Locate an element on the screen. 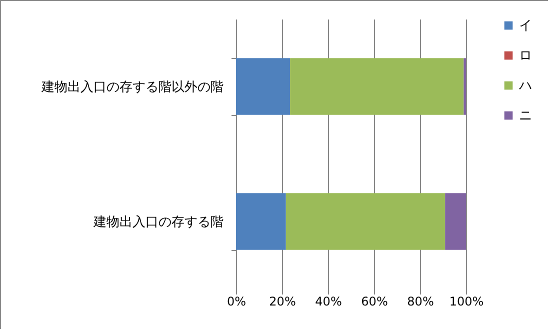 The height and width of the screenshot is (331, 550). y-tick-label: 建物出入口の存する階以外の階 is located at coordinates (132, 87).